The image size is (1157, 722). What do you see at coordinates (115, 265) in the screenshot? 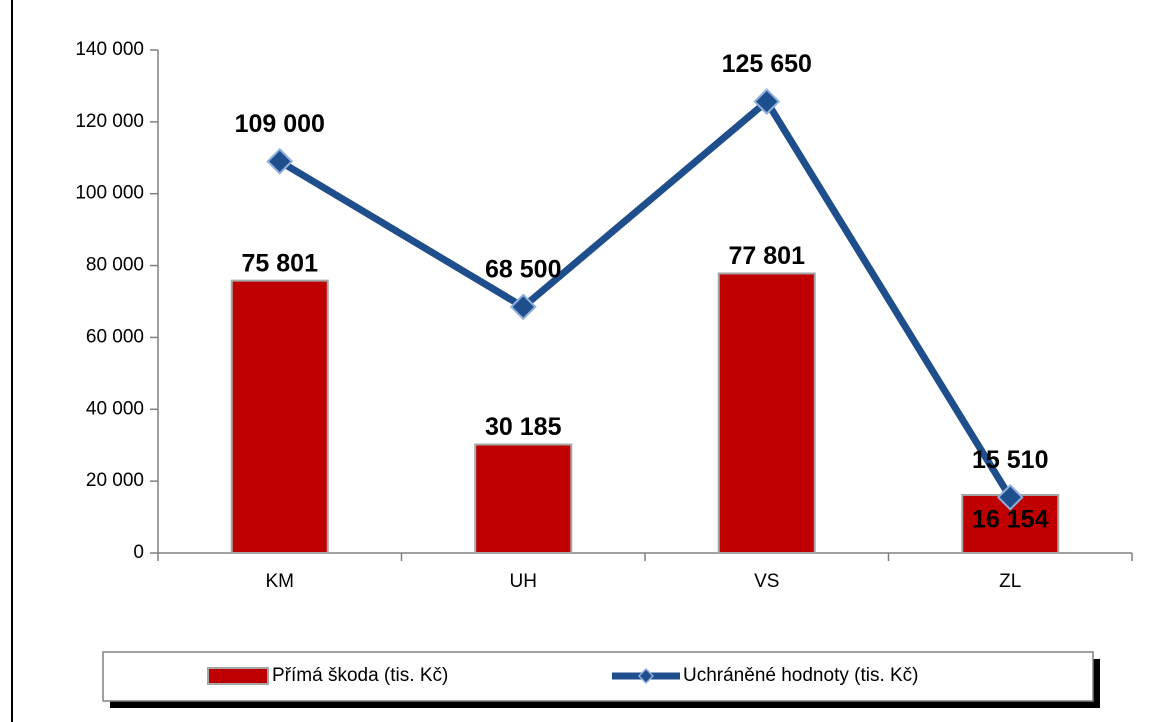
I see `y-tick-label: 80 000` at bounding box center [115, 265].